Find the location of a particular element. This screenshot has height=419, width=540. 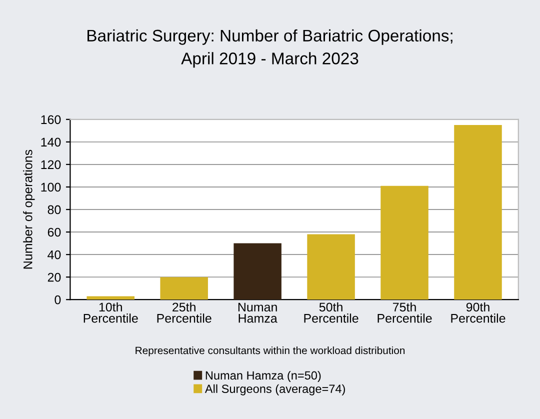

x-tick-label: 25th Percentile is located at coordinates (184, 312).